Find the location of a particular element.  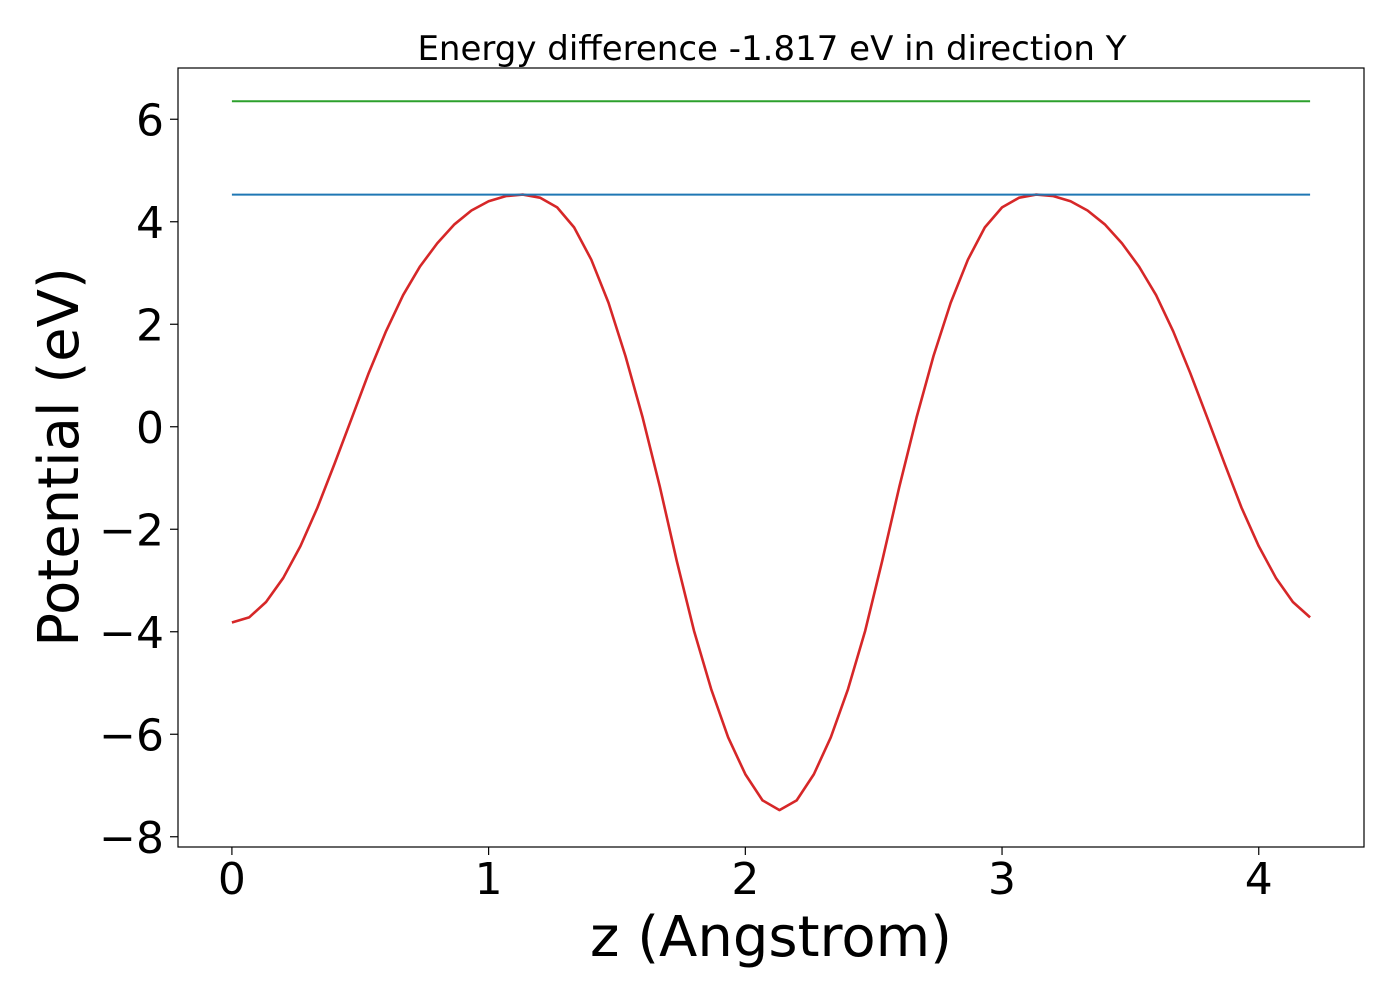

y-tick-label: 2 is located at coordinates (150, 325).